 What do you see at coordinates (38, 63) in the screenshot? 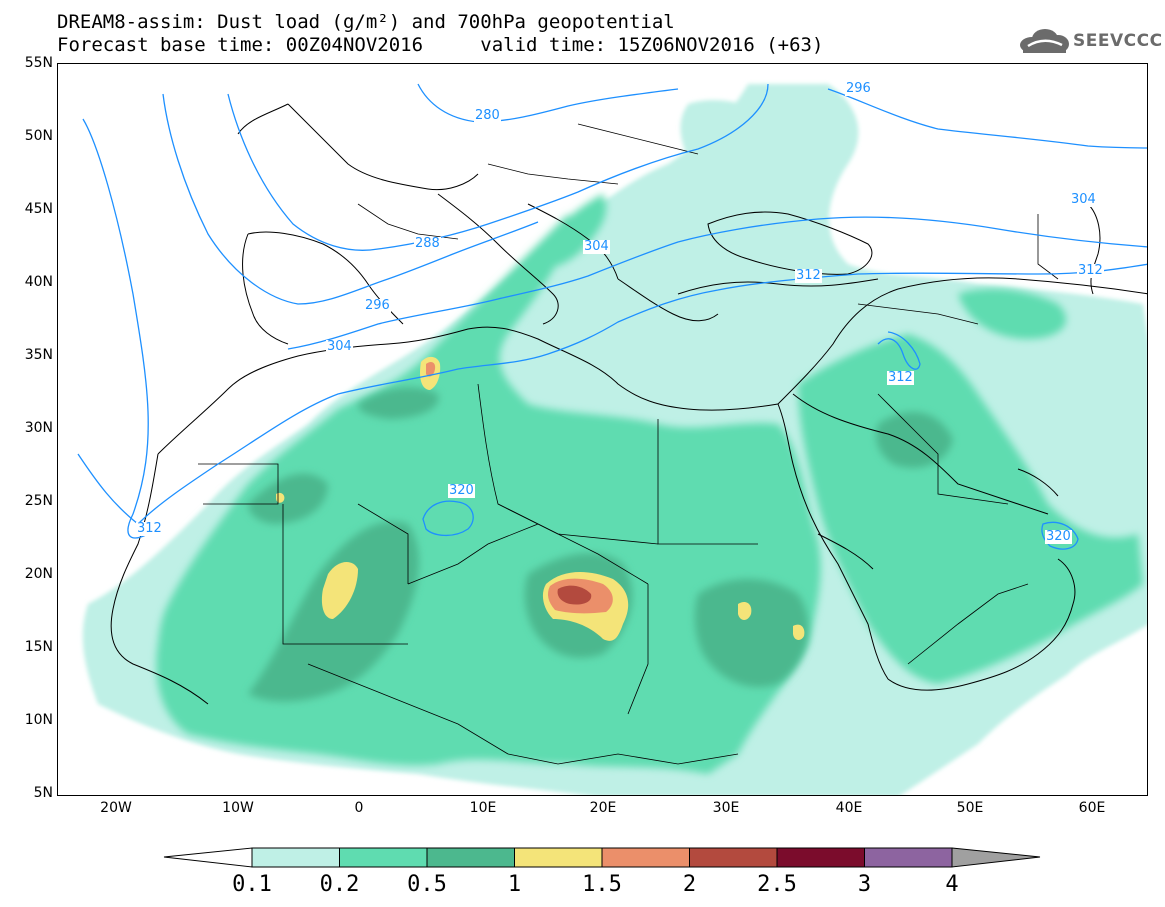
I see `lat-label: 55N` at bounding box center [38, 63].